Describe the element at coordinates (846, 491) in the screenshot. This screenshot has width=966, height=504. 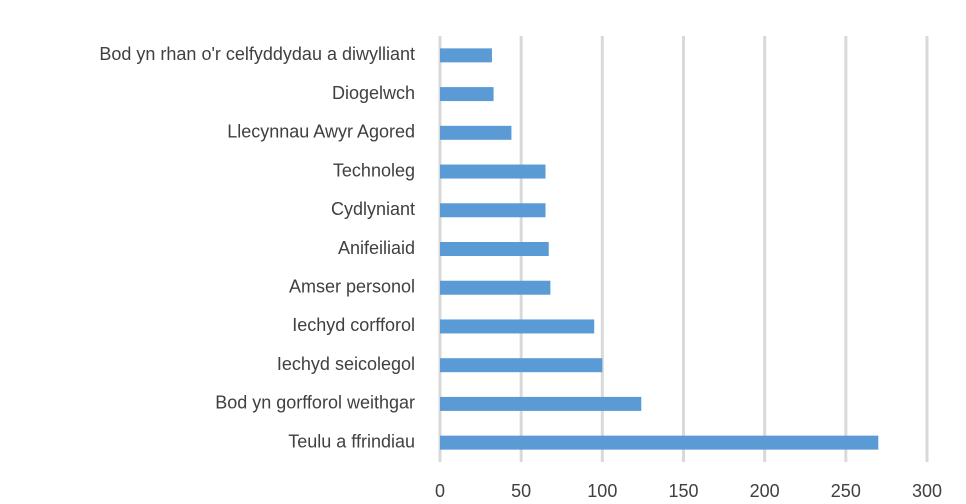
I see `x-tick-label: 250` at that location.